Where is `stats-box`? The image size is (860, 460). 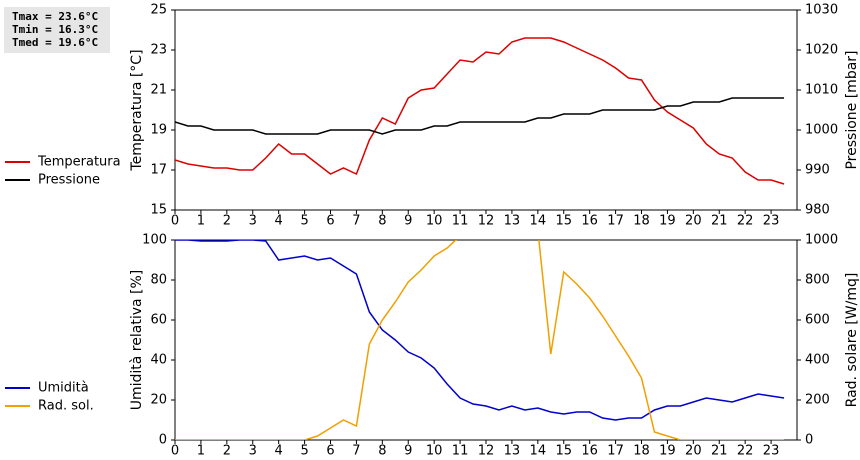
stats-box is located at coordinates (57, 30).